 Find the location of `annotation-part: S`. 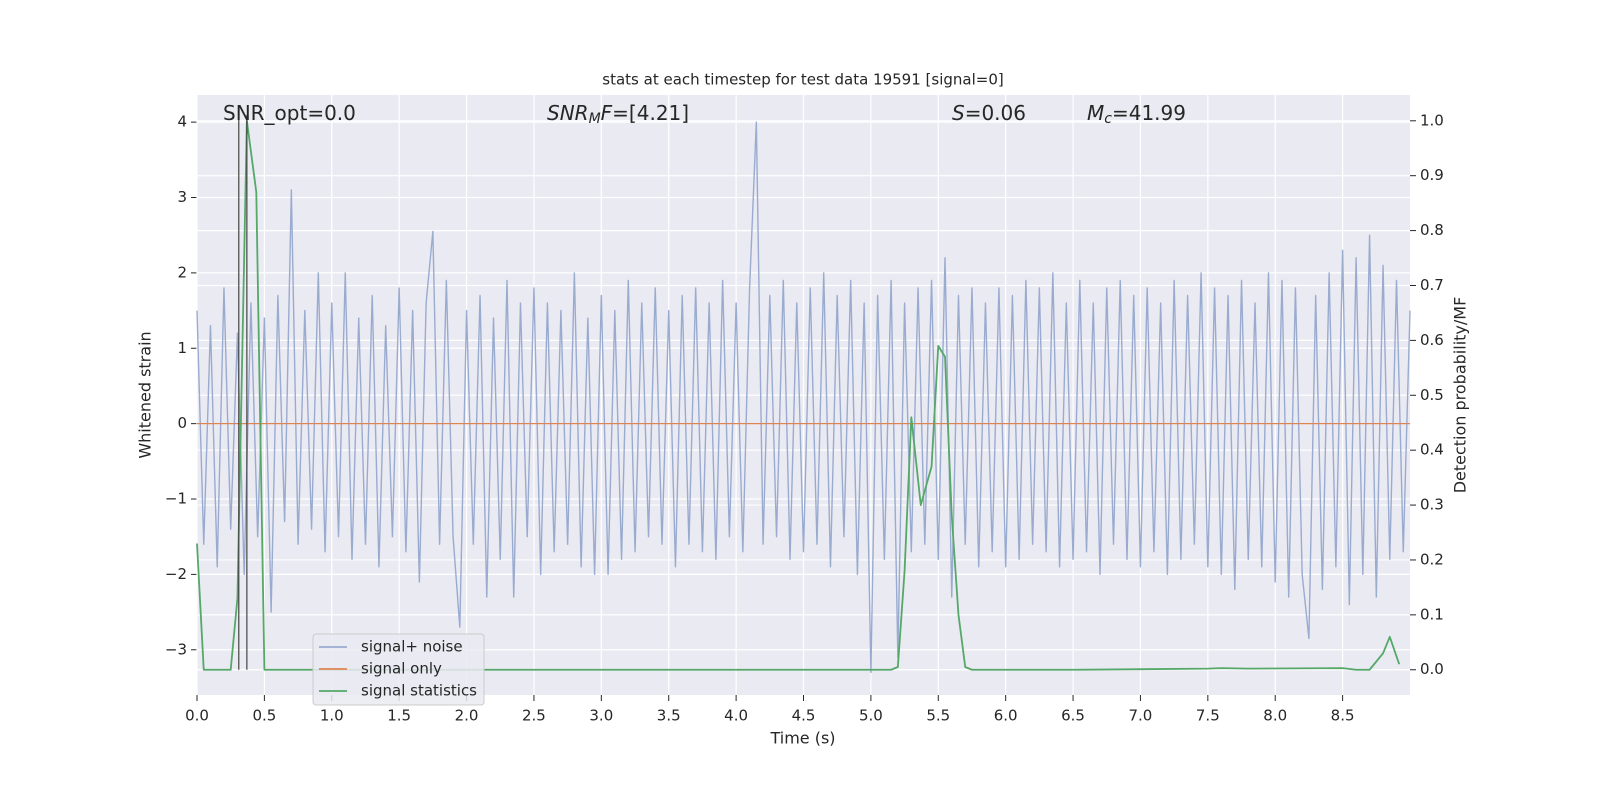

annotation-part: S is located at coordinates (958, 113).